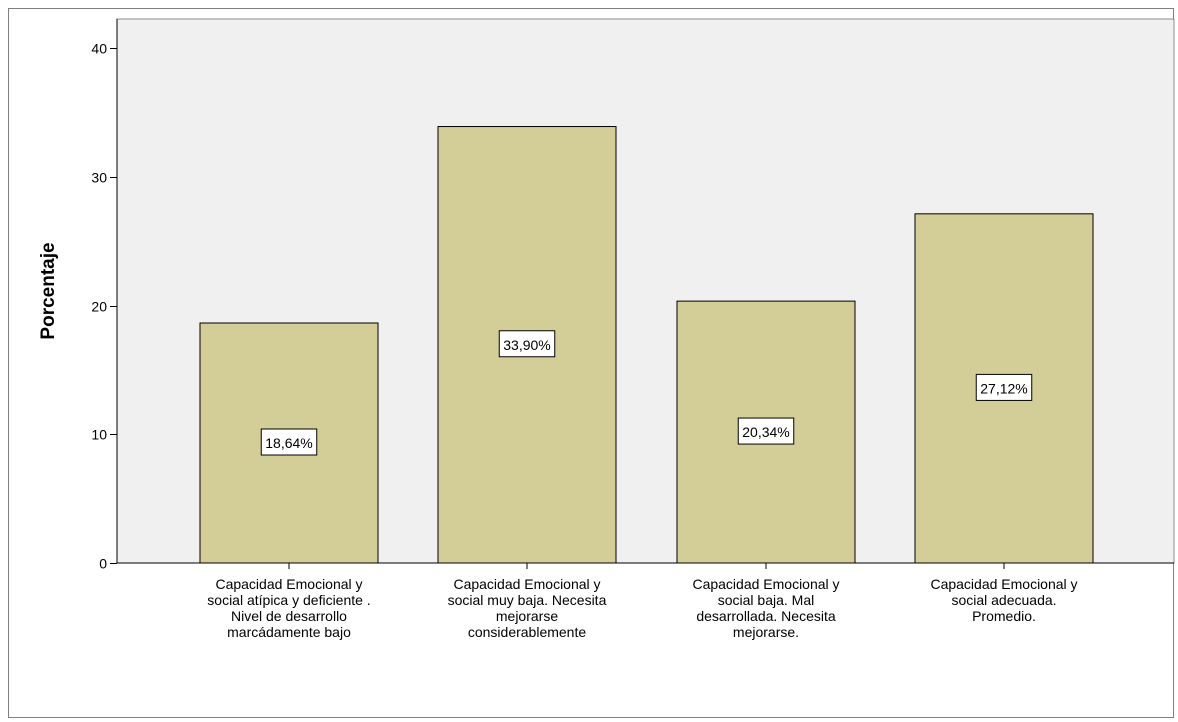  What do you see at coordinates (527, 616) in the screenshot?
I see `category-label-line: mejorarse` at bounding box center [527, 616].